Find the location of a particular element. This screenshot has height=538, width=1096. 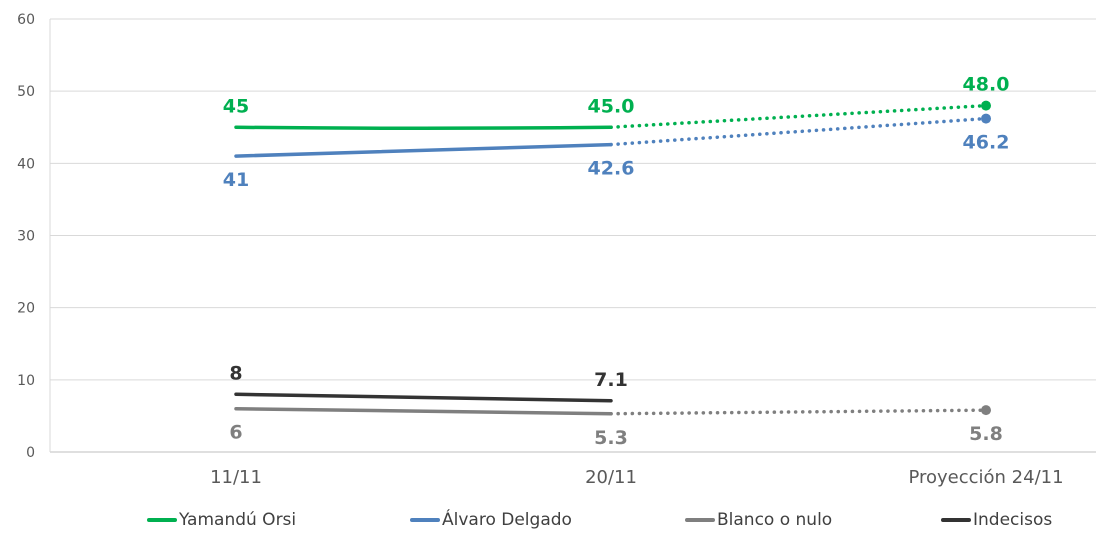

legend-item-alvaro-delgado: Álvaro Delgado is located at coordinates (491, 520).